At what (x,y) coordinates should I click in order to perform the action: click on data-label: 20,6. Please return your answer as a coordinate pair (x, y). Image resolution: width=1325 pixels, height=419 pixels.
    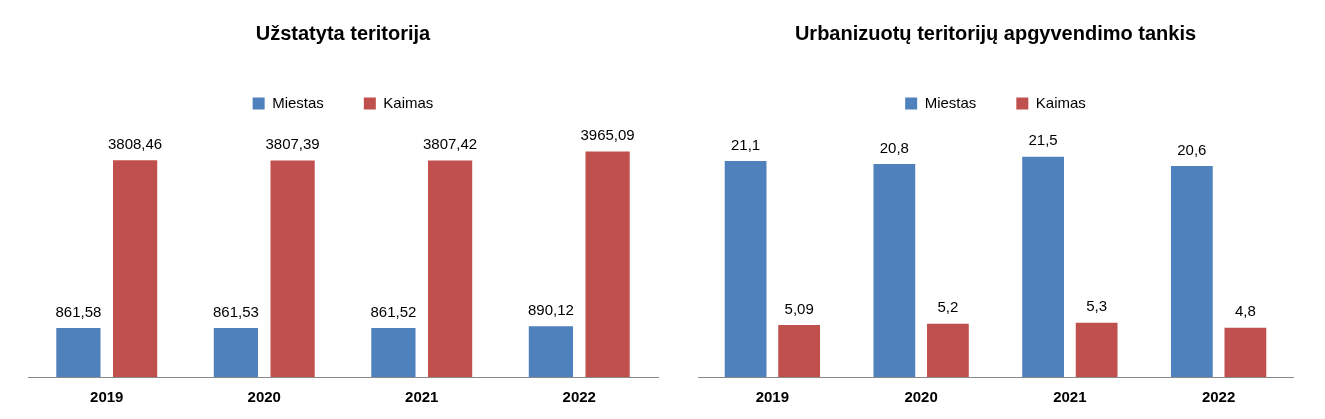
    Looking at the image, I should click on (1192, 149).